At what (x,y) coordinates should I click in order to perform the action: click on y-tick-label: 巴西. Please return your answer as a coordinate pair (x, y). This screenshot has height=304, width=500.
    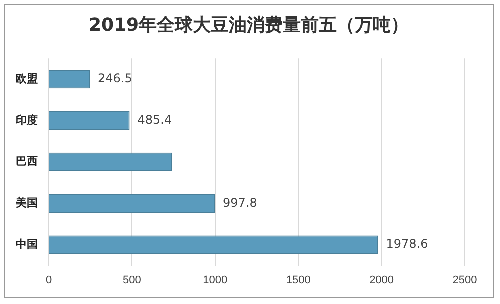
    Looking at the image, I should click on (27, 162).